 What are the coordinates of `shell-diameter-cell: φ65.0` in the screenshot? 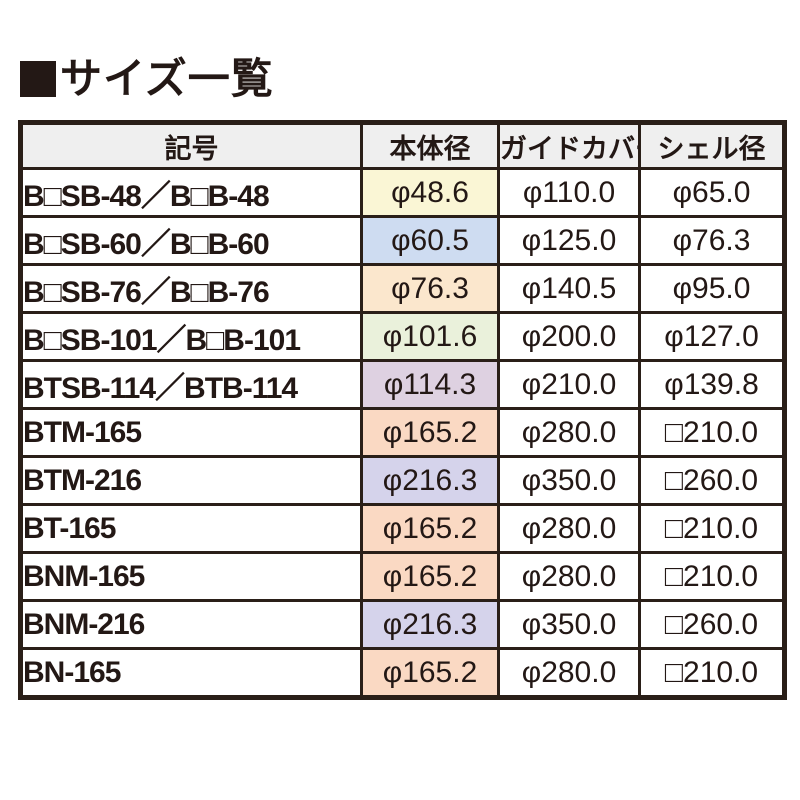 It's located at (712, 192).